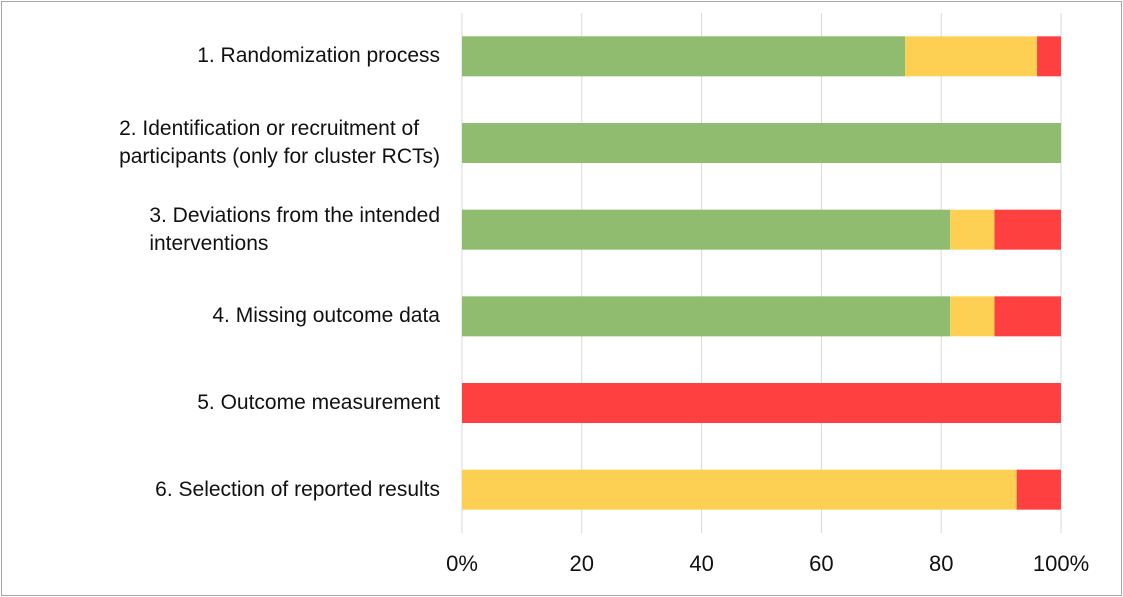 This screenshot has height=597, width=1123. Describe the element at coordinates (821, 563) in the screenshot. I see `x-tick-label: 60` at that location.